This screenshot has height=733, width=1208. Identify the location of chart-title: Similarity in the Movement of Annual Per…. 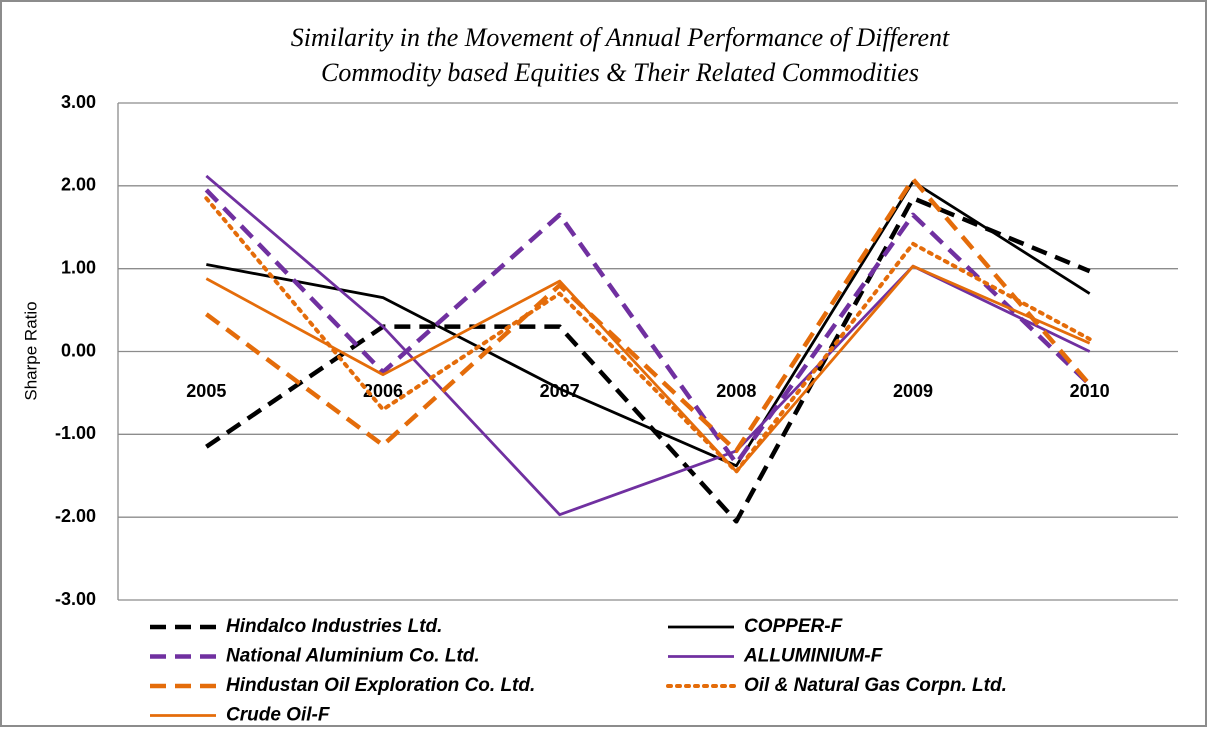
(620, 37).